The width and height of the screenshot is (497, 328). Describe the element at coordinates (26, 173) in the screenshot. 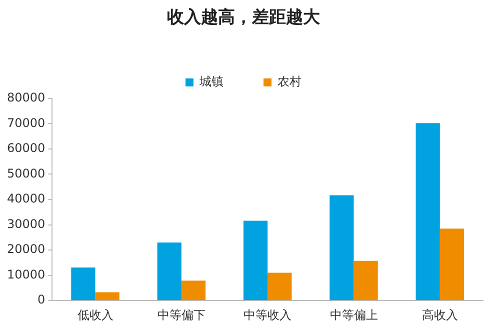

I see `y-tick-label: 50000` at that location.